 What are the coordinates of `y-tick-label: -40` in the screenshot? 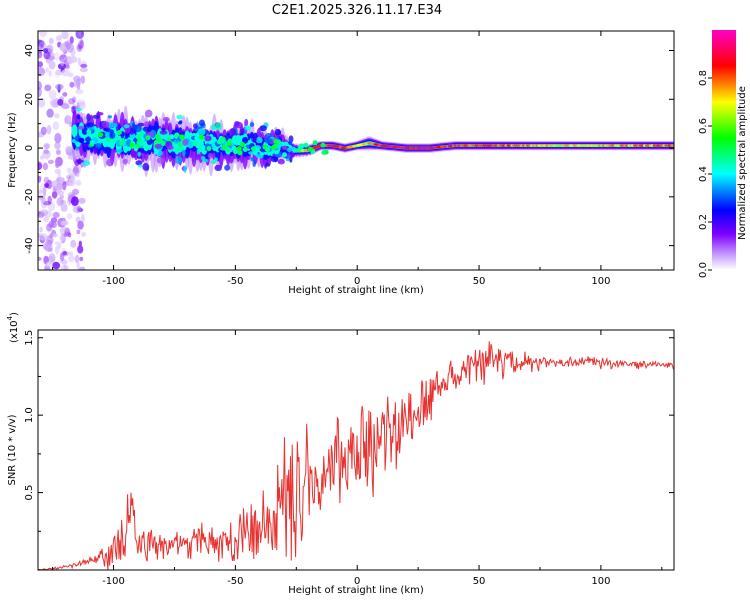 It's located at (29, 245).